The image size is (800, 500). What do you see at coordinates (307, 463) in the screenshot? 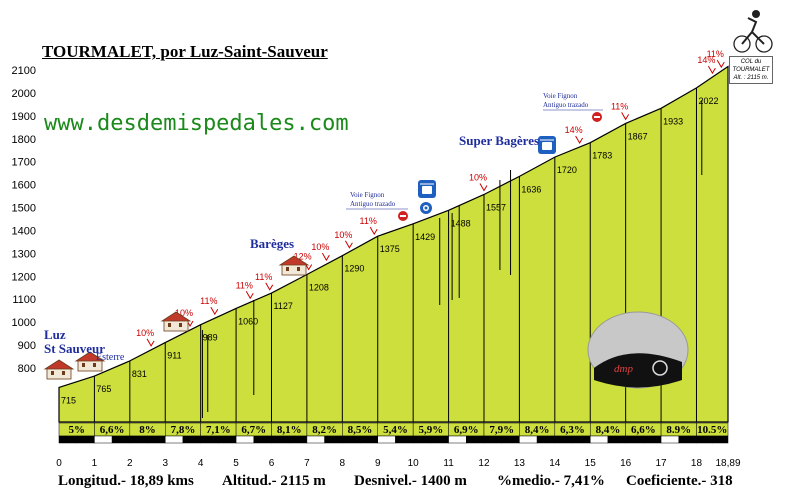
I see `x-tick-label: 7` at bounding box center [307, 463].